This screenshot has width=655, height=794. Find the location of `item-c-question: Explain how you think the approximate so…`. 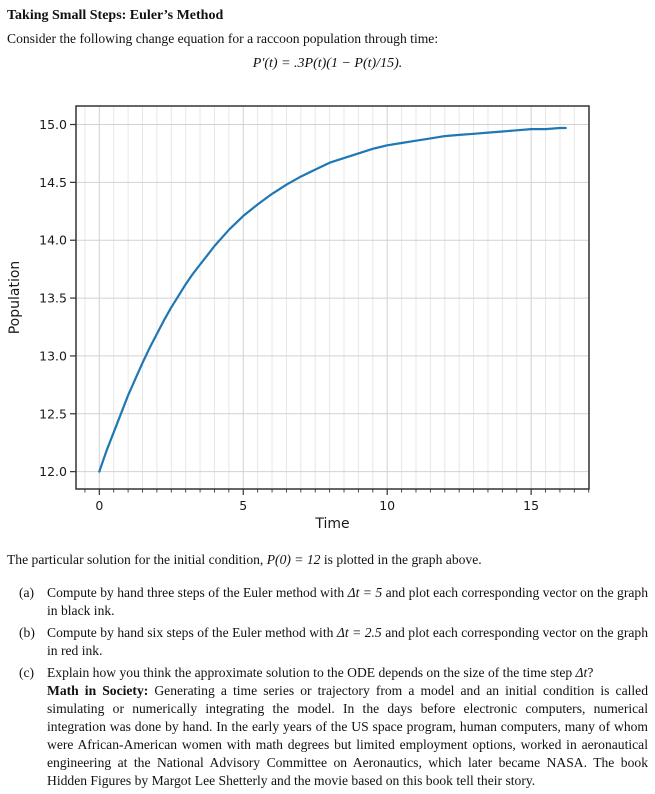

item-c-question: Explain how you think the approximate so… is located at coordinates (347, 673).